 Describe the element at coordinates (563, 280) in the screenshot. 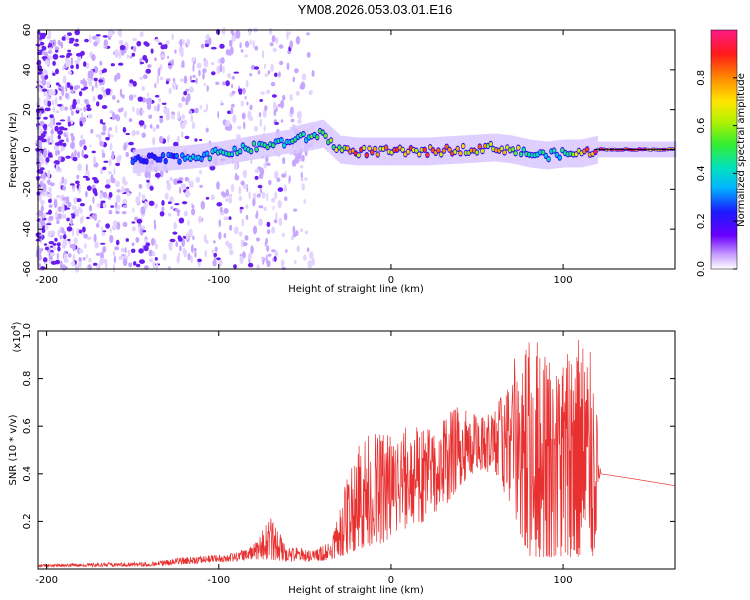

I see `x-tick-label: 100` at that location.